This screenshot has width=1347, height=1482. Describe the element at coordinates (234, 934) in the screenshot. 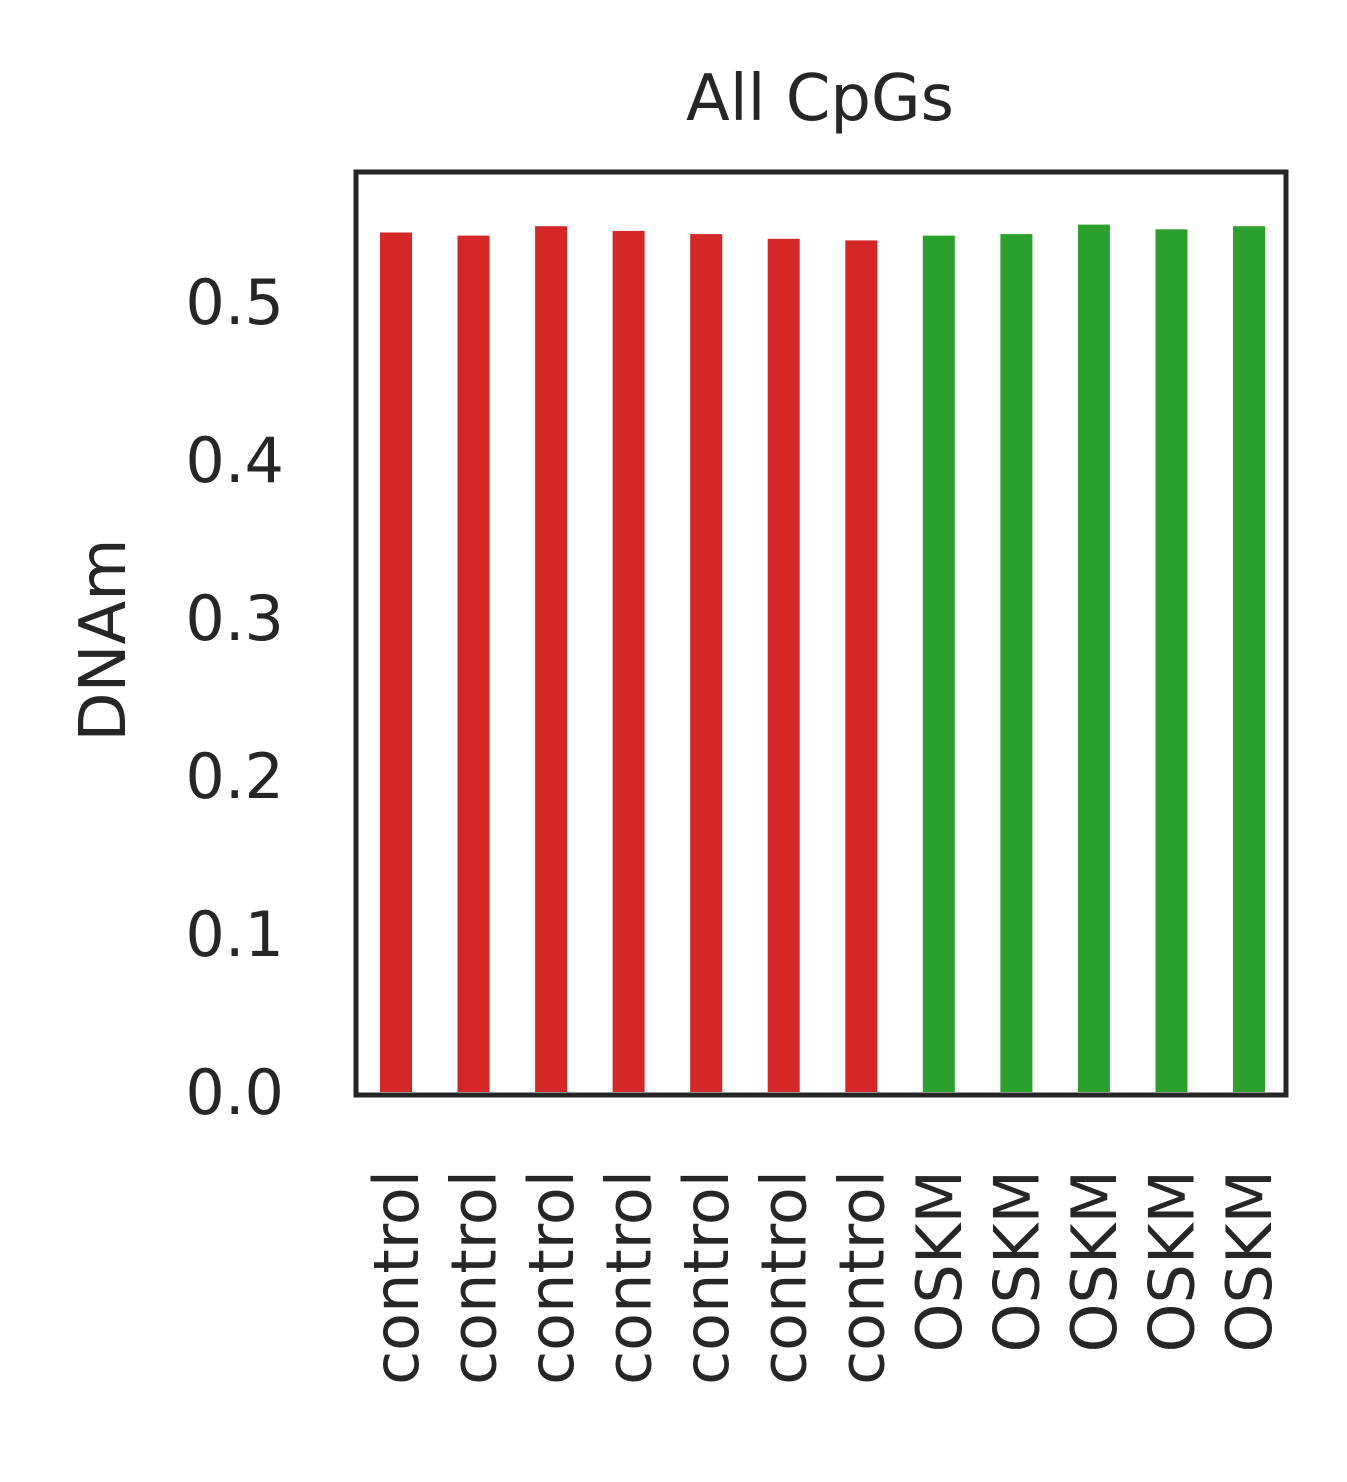

I see `y-tick-label: 0.1` at that location.